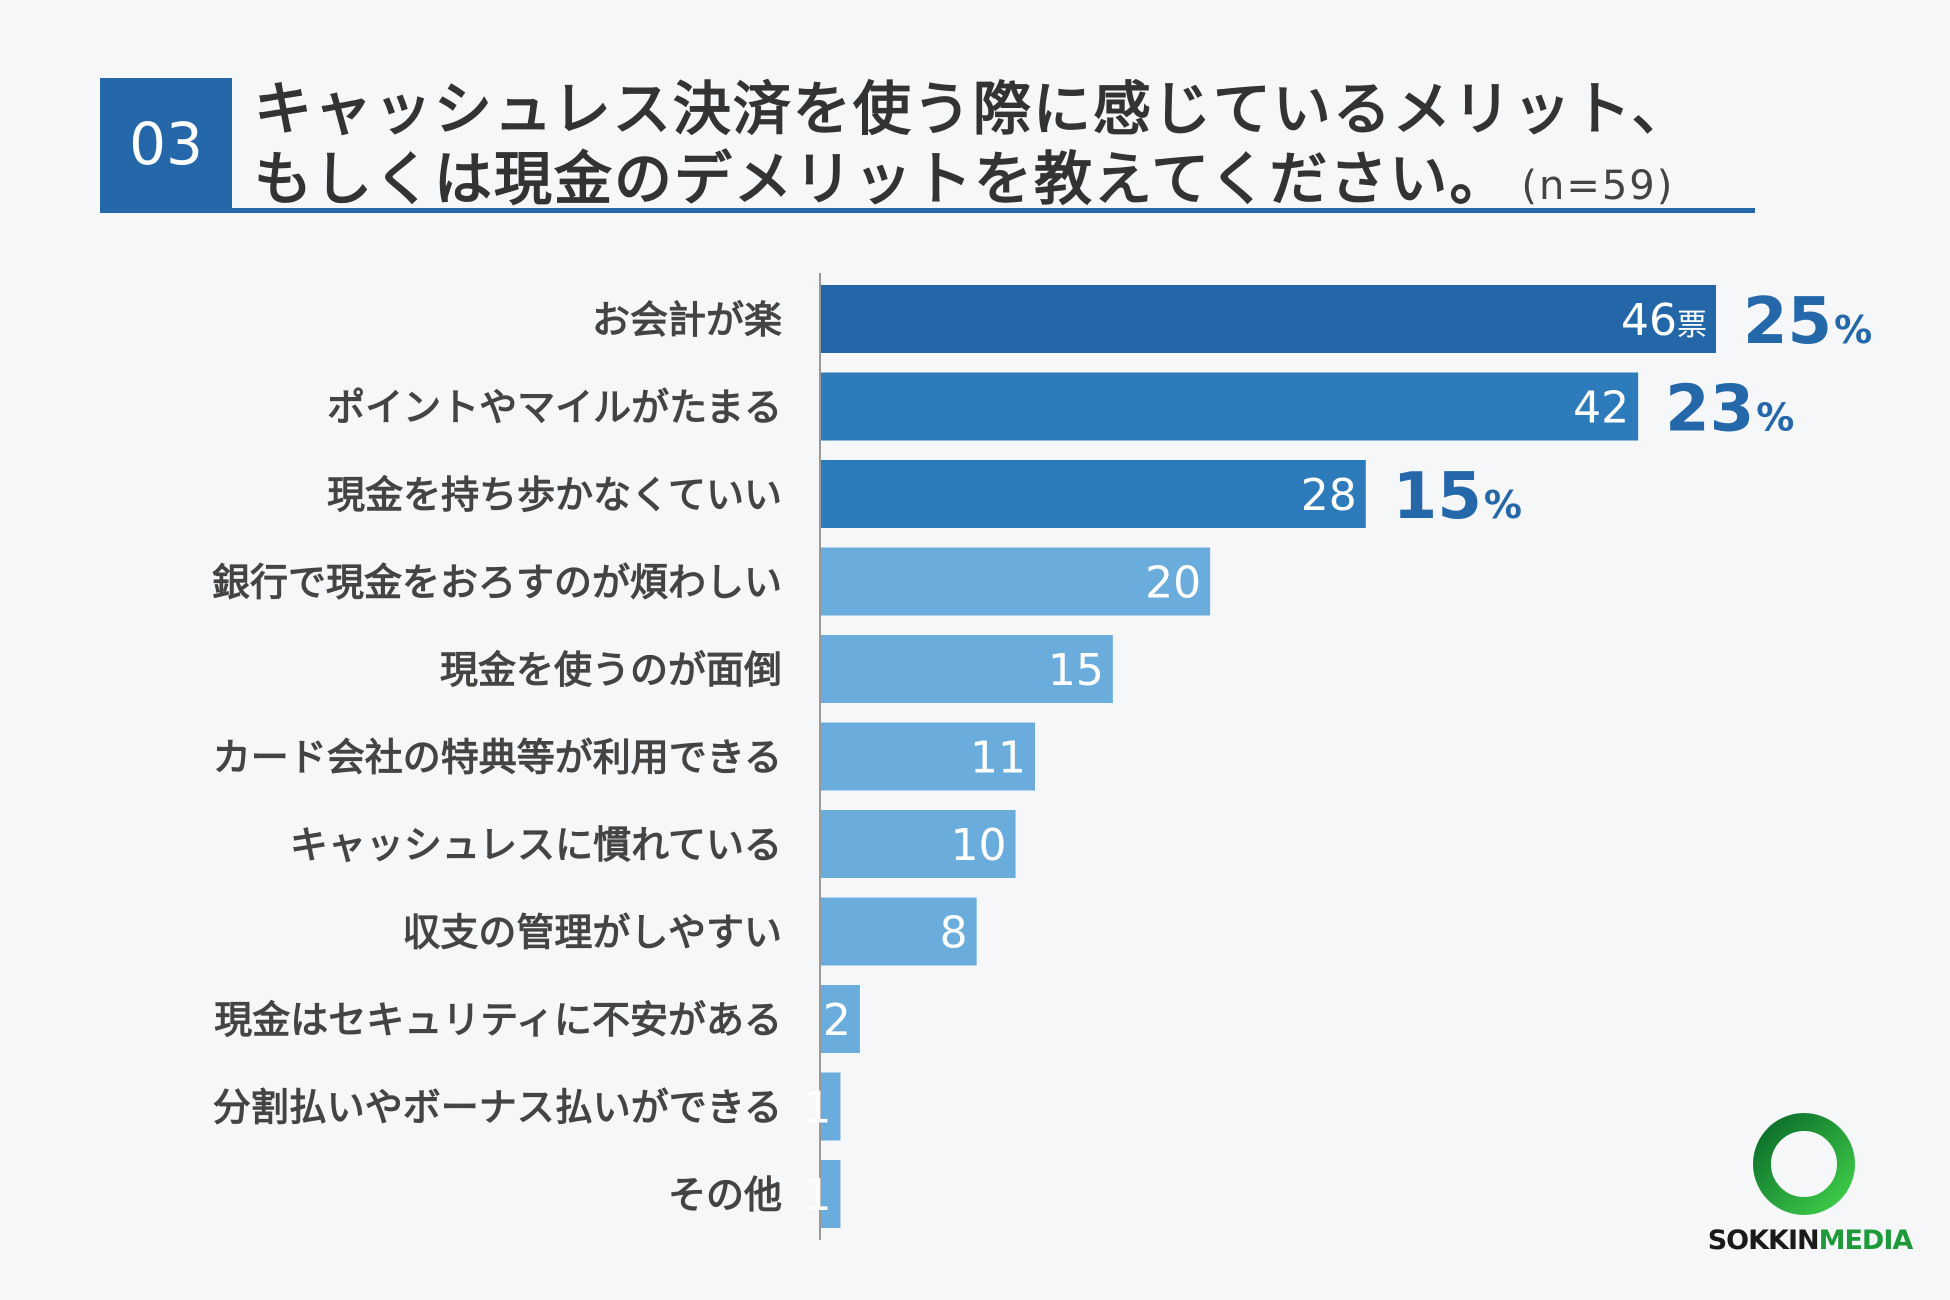 This screenshot has height=1300, width=1950. I want to click on value-number: 42, so click(1601, 408).